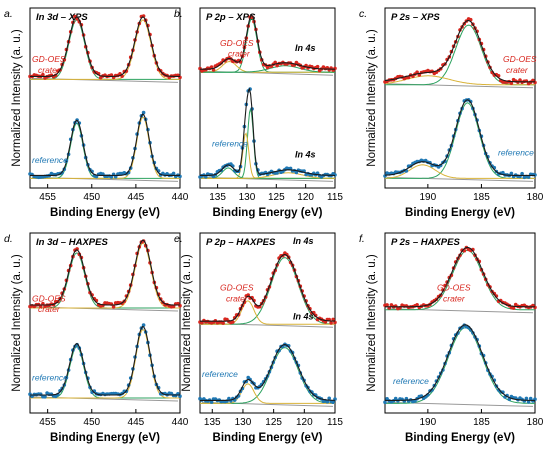  What do you see at coordinates (363, 14) in the screenshot?
I see `panel-letter: c.` at bounding box center [363, 14].